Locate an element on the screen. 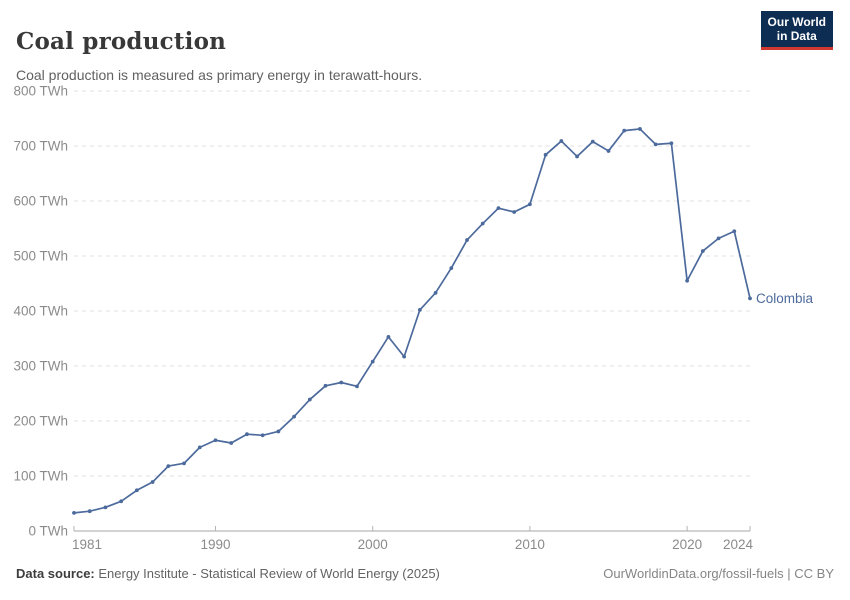 The height and width of the screenshot is (600, 850). x-axis-label: 2020 is located at coordinates (687, 544).